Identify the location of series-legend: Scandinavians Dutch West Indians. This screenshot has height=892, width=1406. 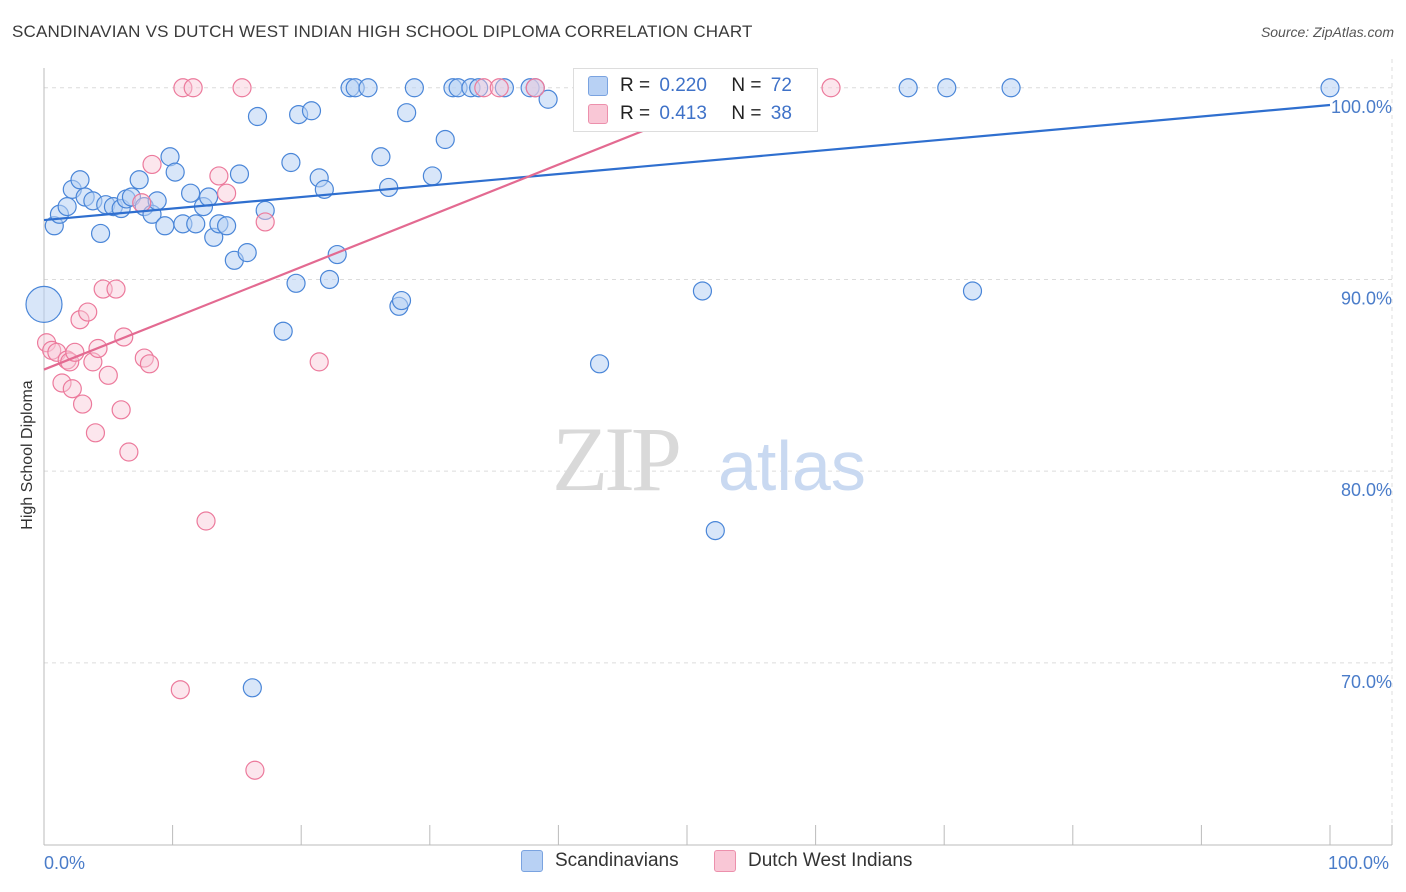
(703, 864).